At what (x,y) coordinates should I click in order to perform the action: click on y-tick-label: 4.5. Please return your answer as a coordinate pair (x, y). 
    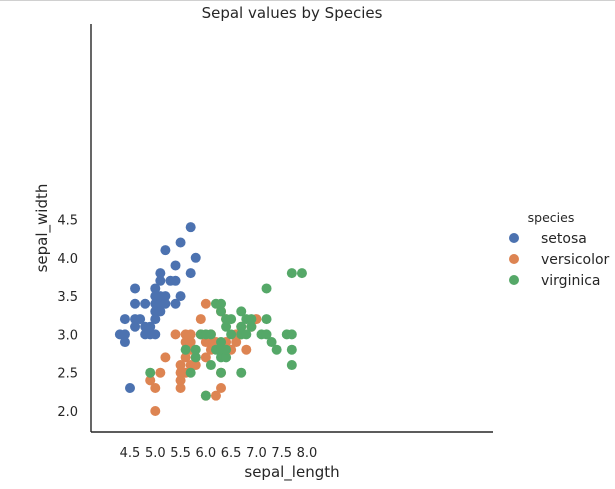
    Looking at the image, I should click on (67, 221).